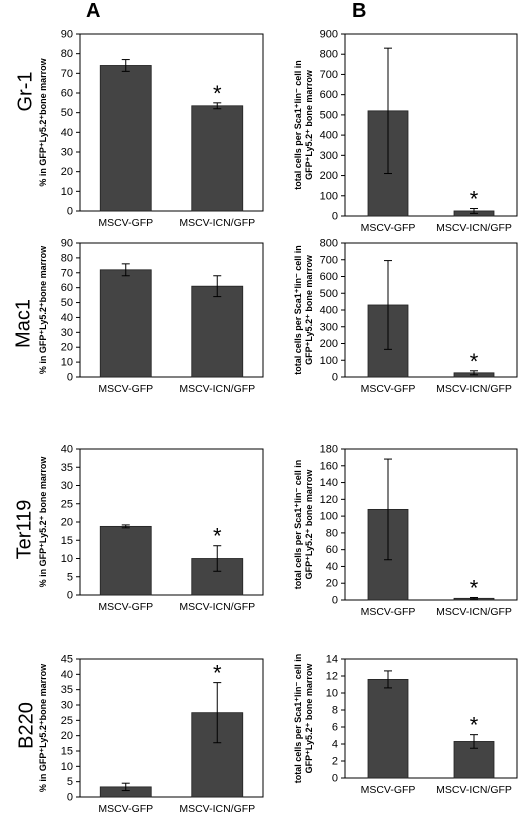 The width and height of the screenshot is (520, 815). What do you see at coordinates (335, 745) in the screenshot?
I see `y-tick-label: 4` at bounding box center [335, 745].